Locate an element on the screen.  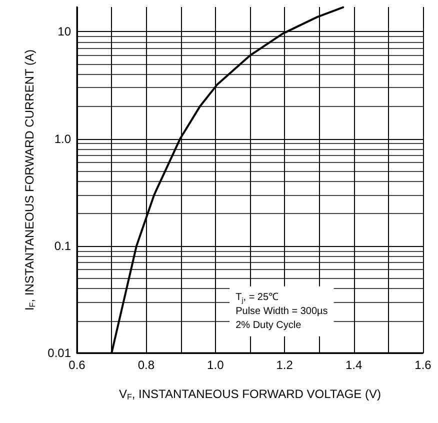
x-tick-label: 1.4 is located at coordinates (353, 365).